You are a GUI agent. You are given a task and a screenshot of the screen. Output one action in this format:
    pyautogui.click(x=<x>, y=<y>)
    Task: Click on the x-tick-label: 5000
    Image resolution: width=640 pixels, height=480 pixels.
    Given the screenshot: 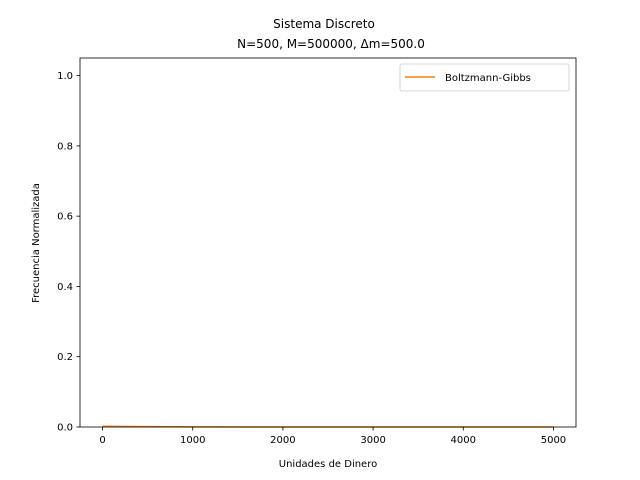 What is the action you would take?
    pyautogui.click(x=553, y=440)
    